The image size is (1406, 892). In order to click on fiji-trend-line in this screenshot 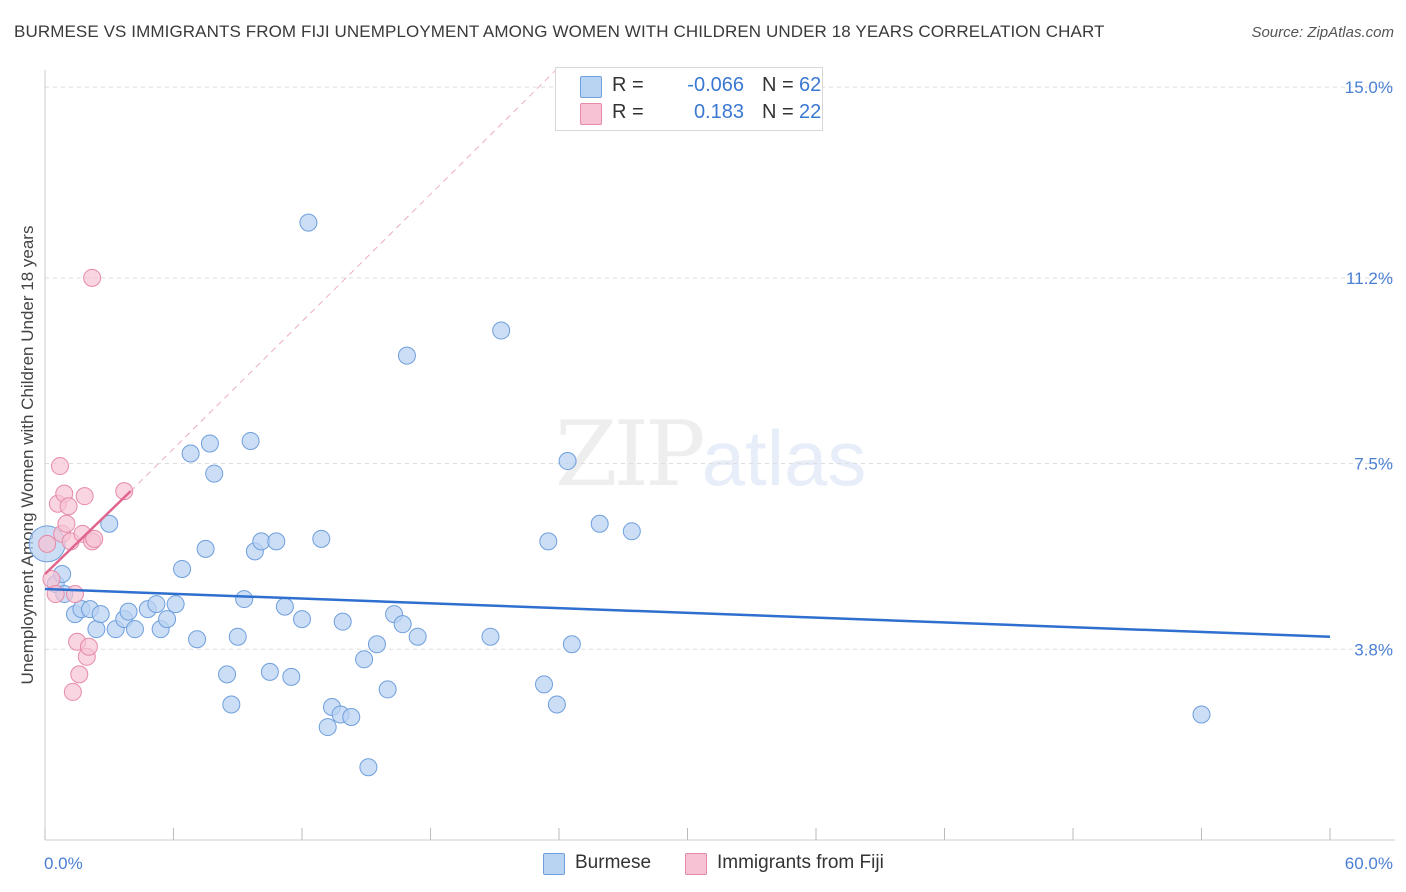, I will do `click(88, 532)`.